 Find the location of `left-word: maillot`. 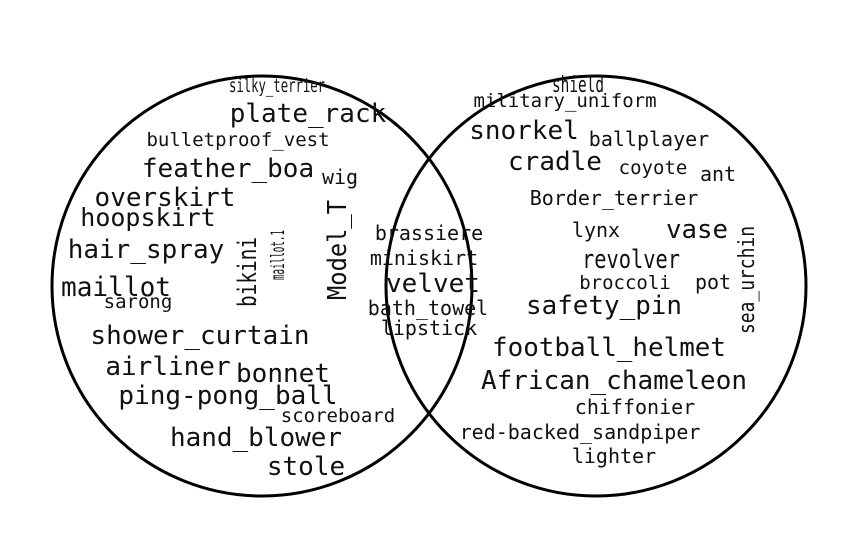

left-word: maillot is located at coordinates (116, 287).